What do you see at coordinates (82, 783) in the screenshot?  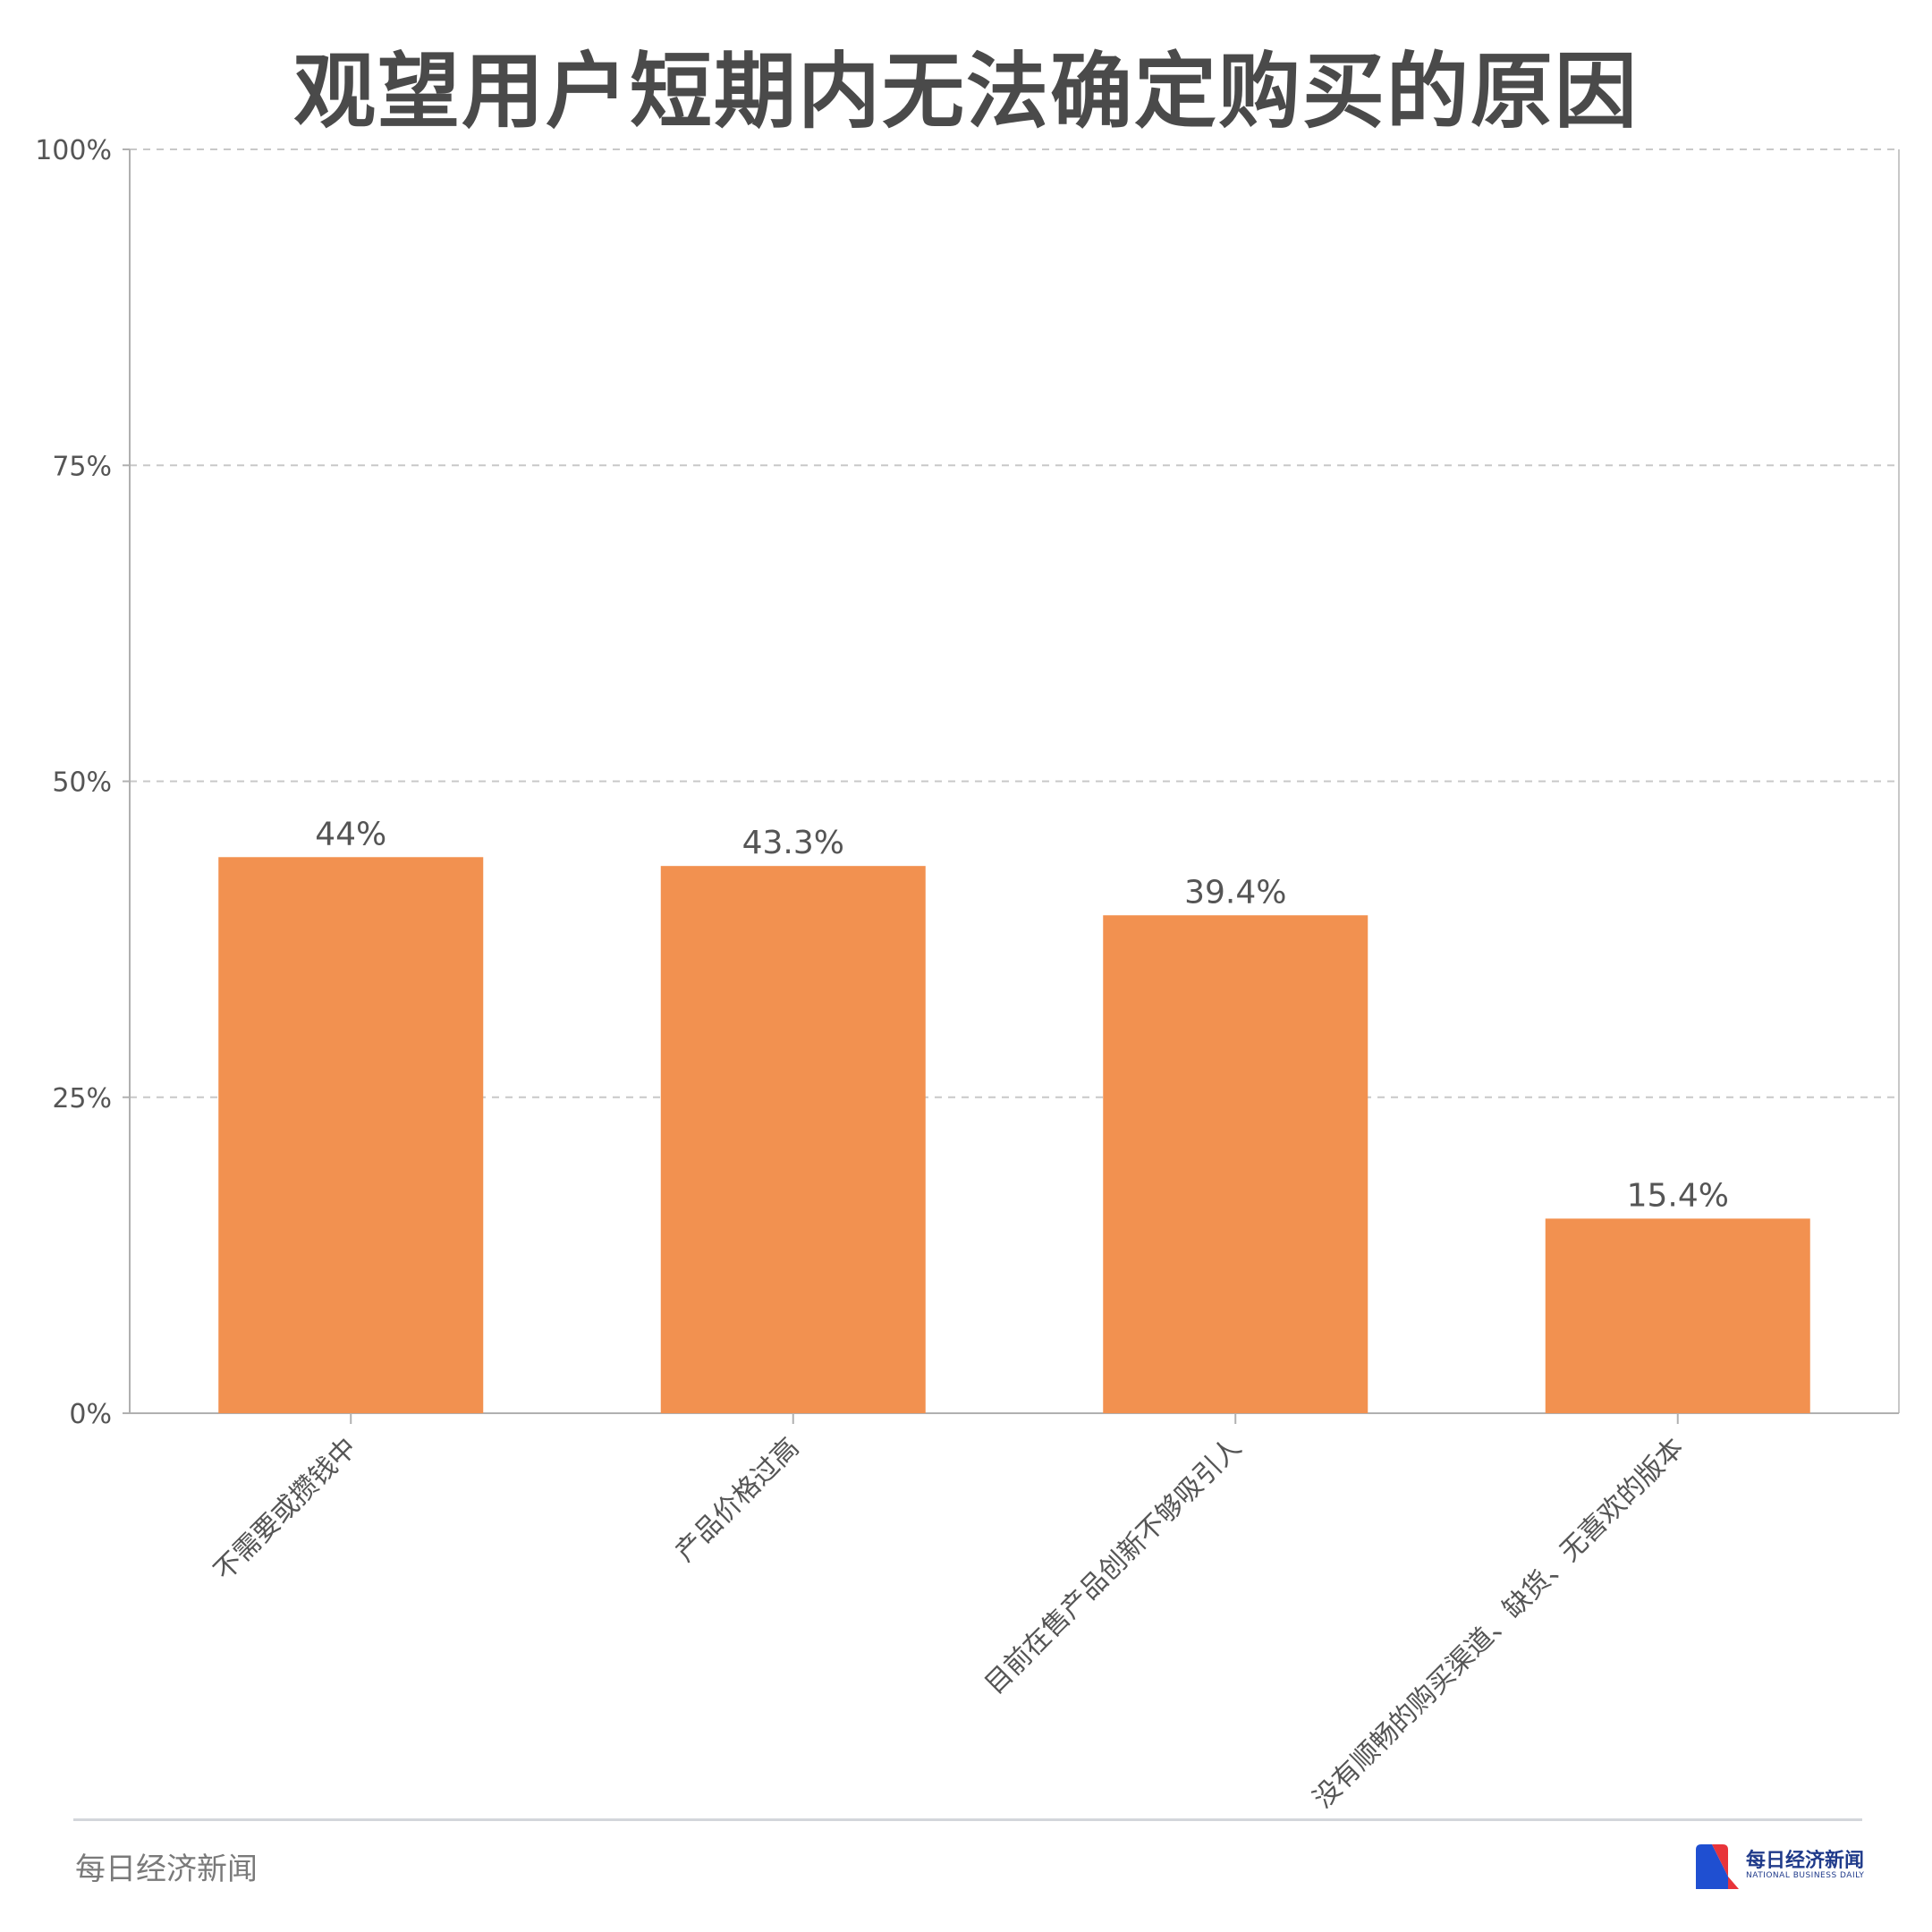 I see `y-tick-label: 50%` at bounding box center [82, 783].